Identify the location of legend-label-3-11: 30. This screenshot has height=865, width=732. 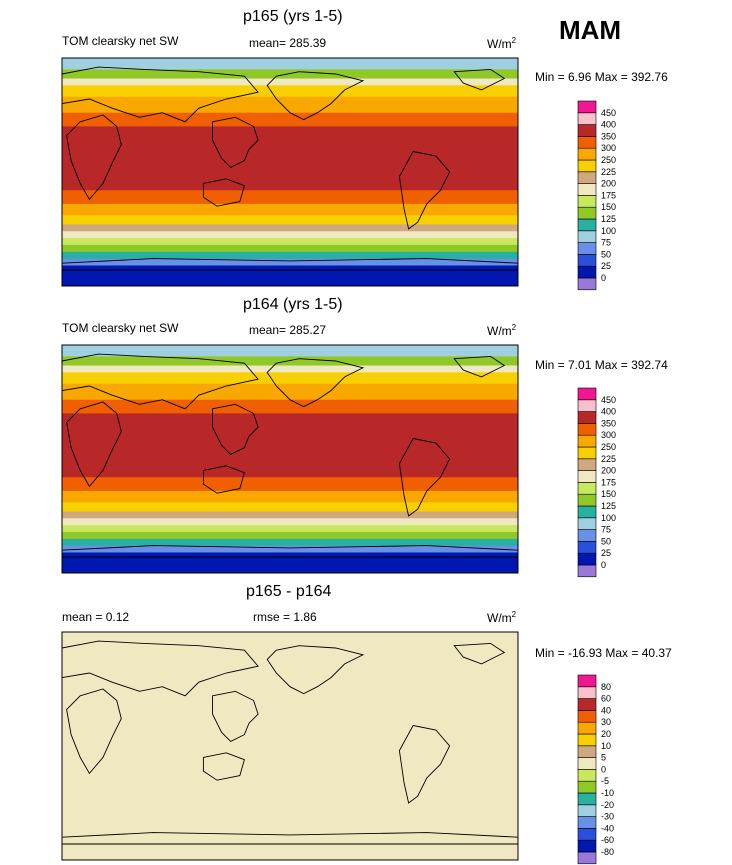
(606, 722).